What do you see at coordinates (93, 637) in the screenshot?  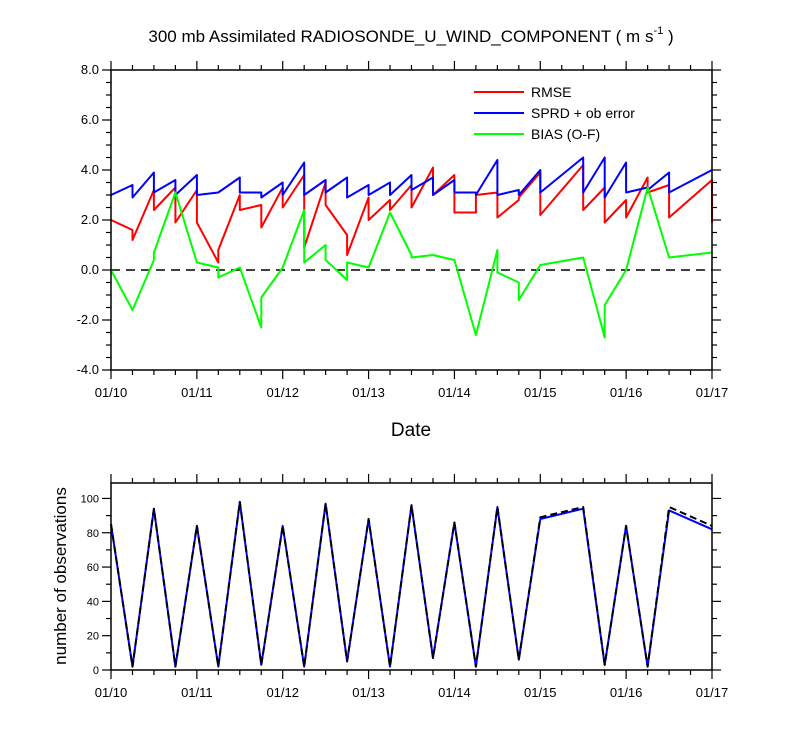 I see `y-tick-label: 20` at bounding box center [93, 637].